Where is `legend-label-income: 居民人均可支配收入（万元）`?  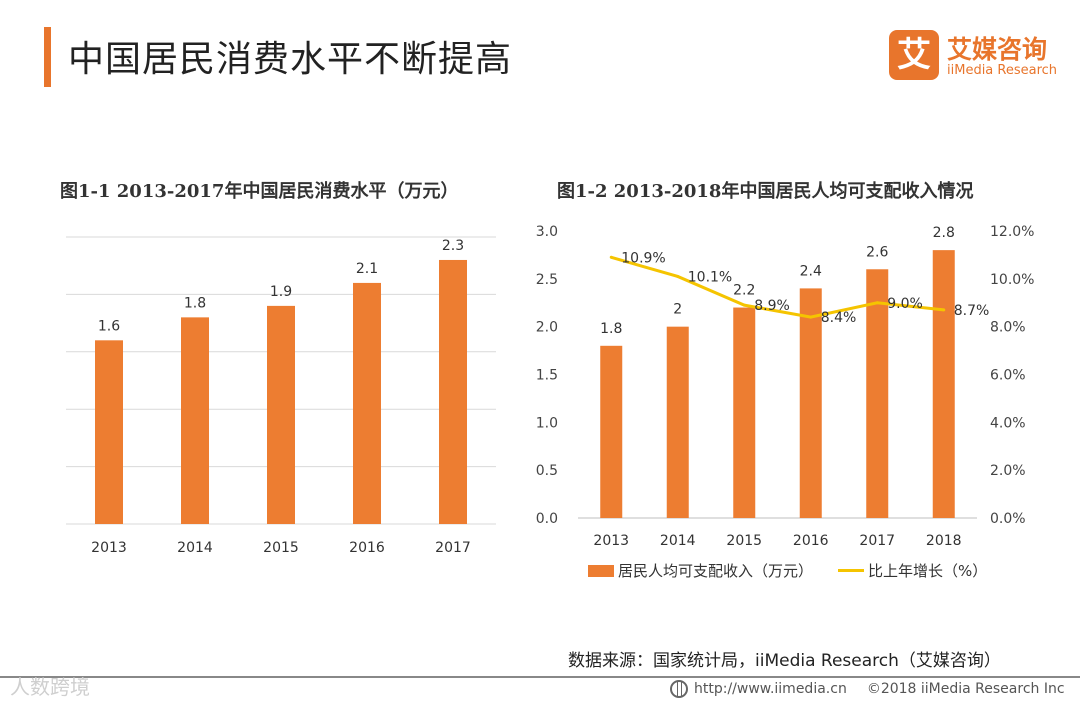
legend-label-income: 居民人均可支配收入（万元） is located at coordinates (716, 571).